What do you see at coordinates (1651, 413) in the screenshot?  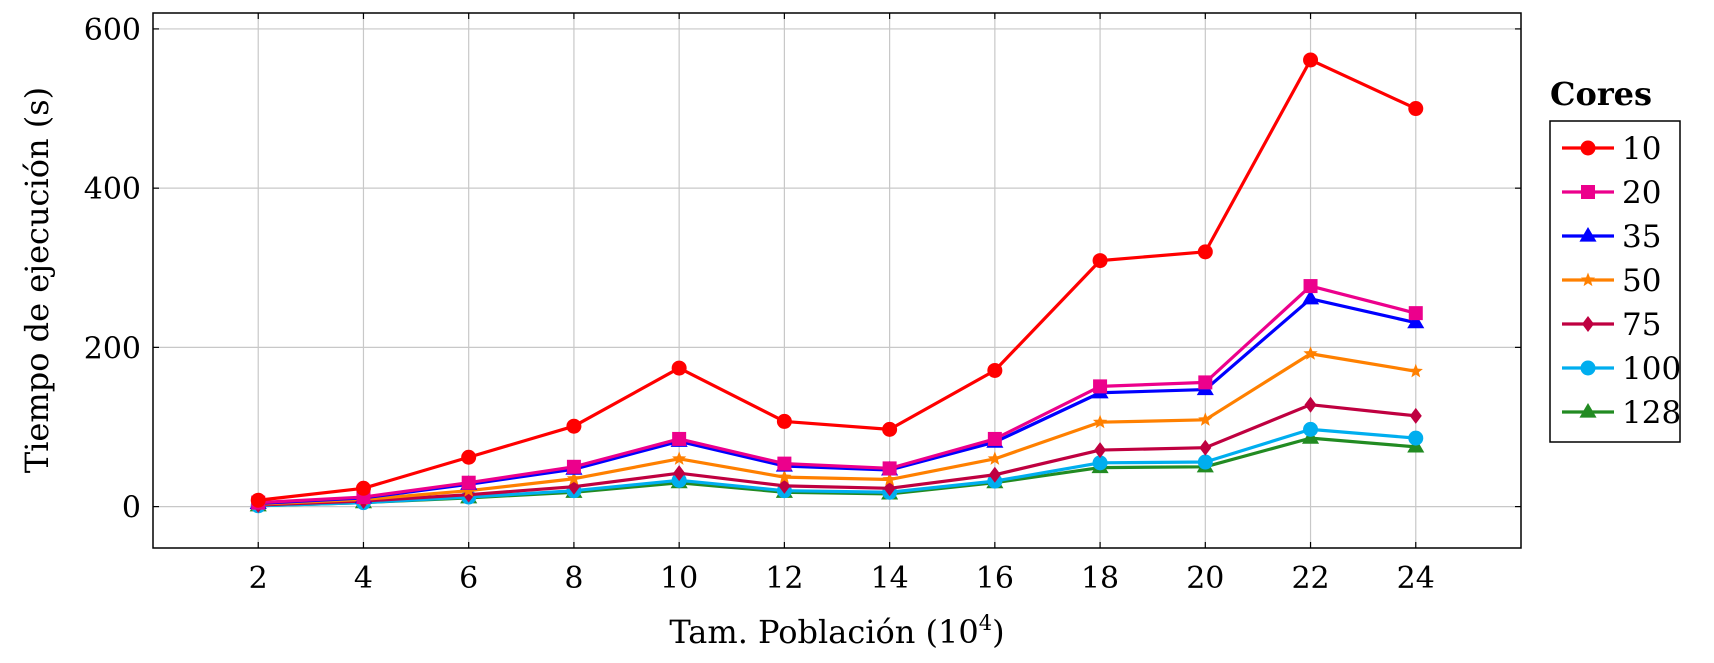 I see `legend-label: 128` at bounding box center [1651, 413].